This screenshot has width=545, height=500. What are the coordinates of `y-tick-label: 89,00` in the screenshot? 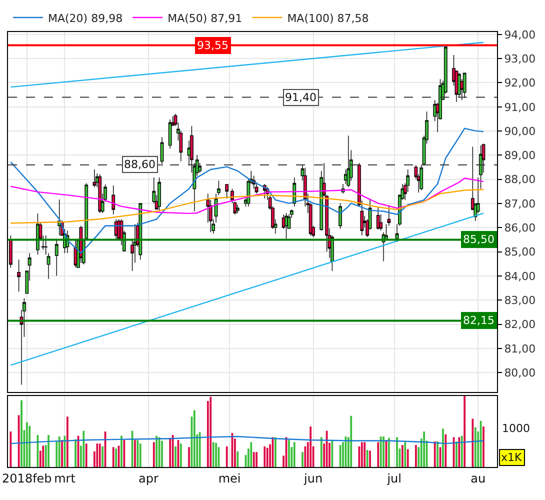 It's located at (520, 155).